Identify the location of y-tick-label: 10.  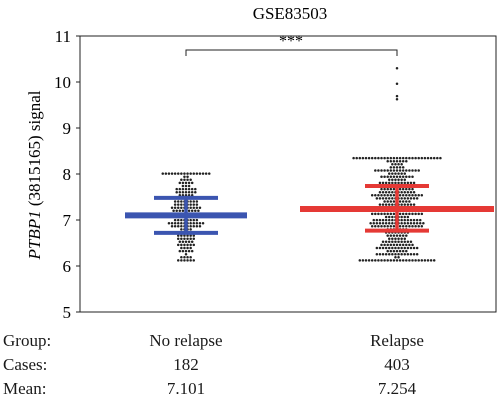
(62, 82).